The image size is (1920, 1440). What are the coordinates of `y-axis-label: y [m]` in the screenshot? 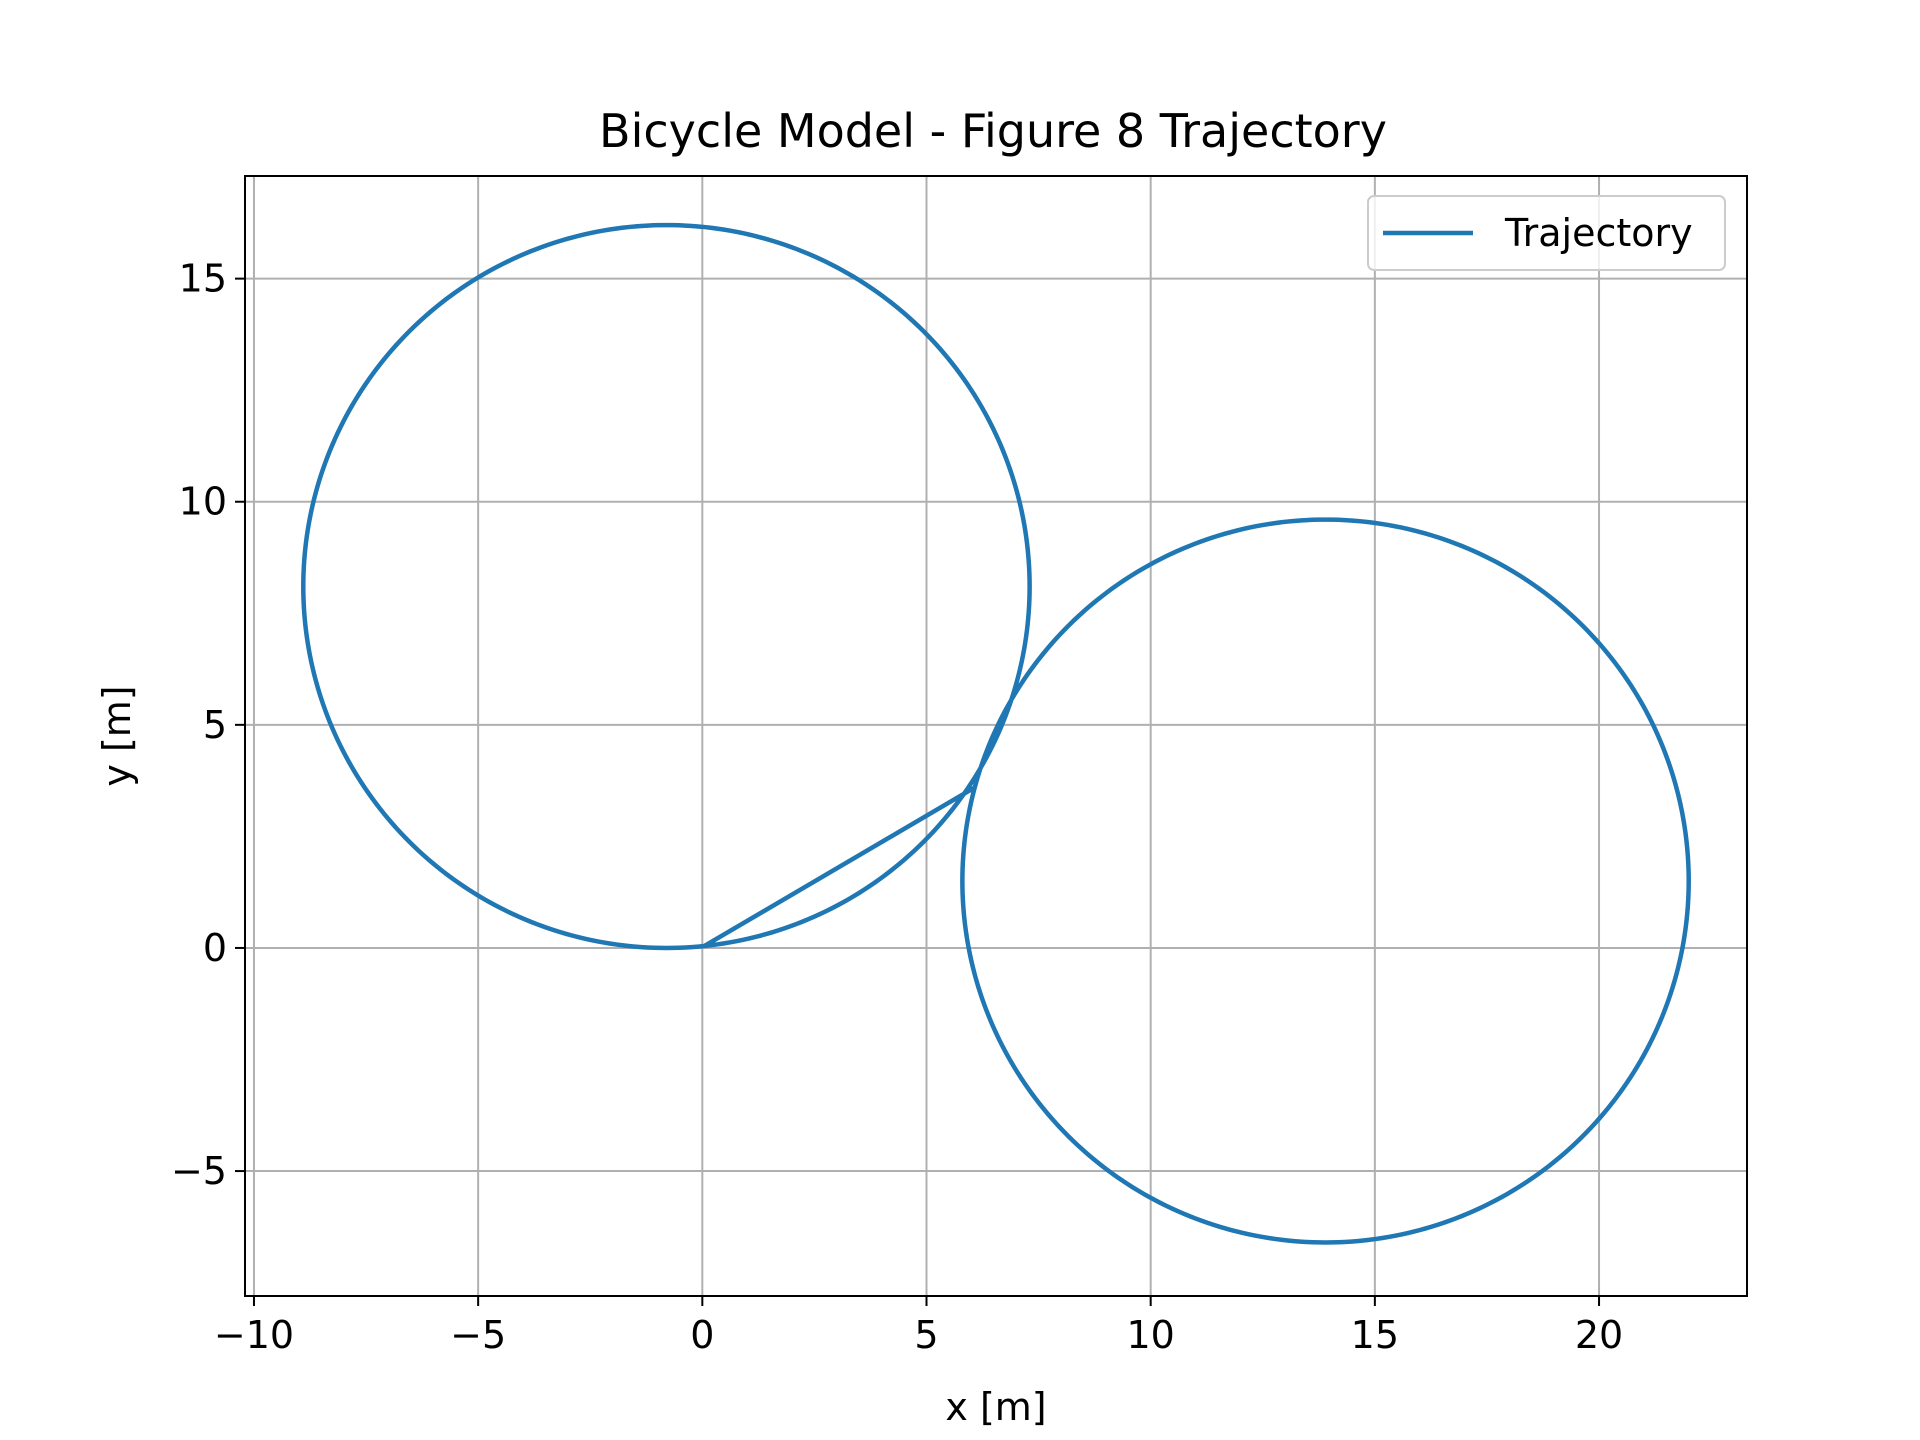 It's located at (117, 735).